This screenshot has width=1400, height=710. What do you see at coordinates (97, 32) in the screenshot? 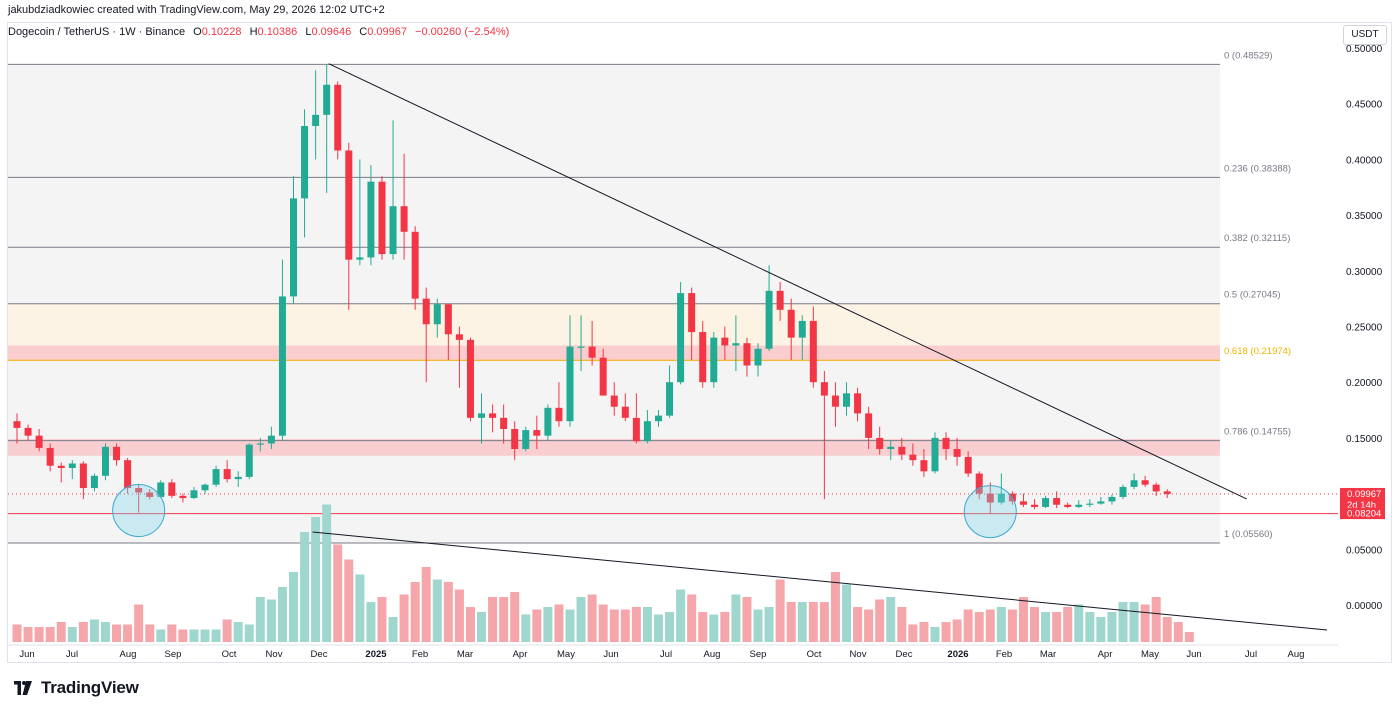
I see `symbol-name: Dogecoin / TetherUS · 1W · Binance` at bounding box center [97, 32].